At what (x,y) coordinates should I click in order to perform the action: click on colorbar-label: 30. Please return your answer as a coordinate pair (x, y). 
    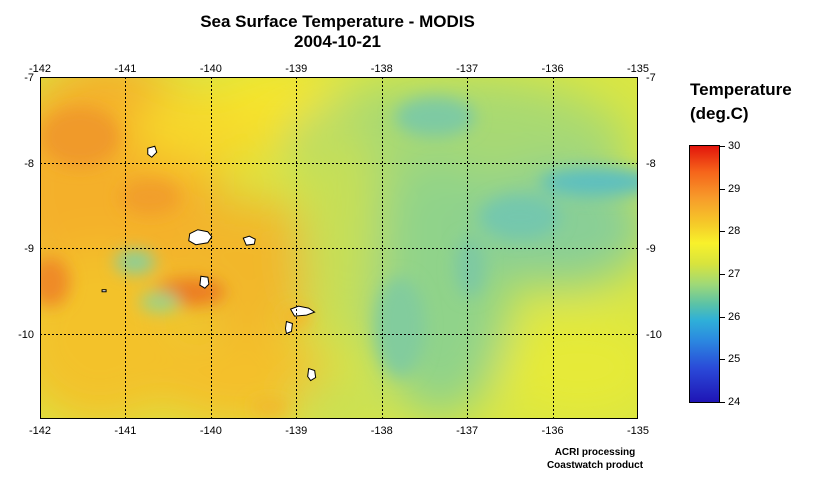
    Looking at the image, I should click on (734, 146).